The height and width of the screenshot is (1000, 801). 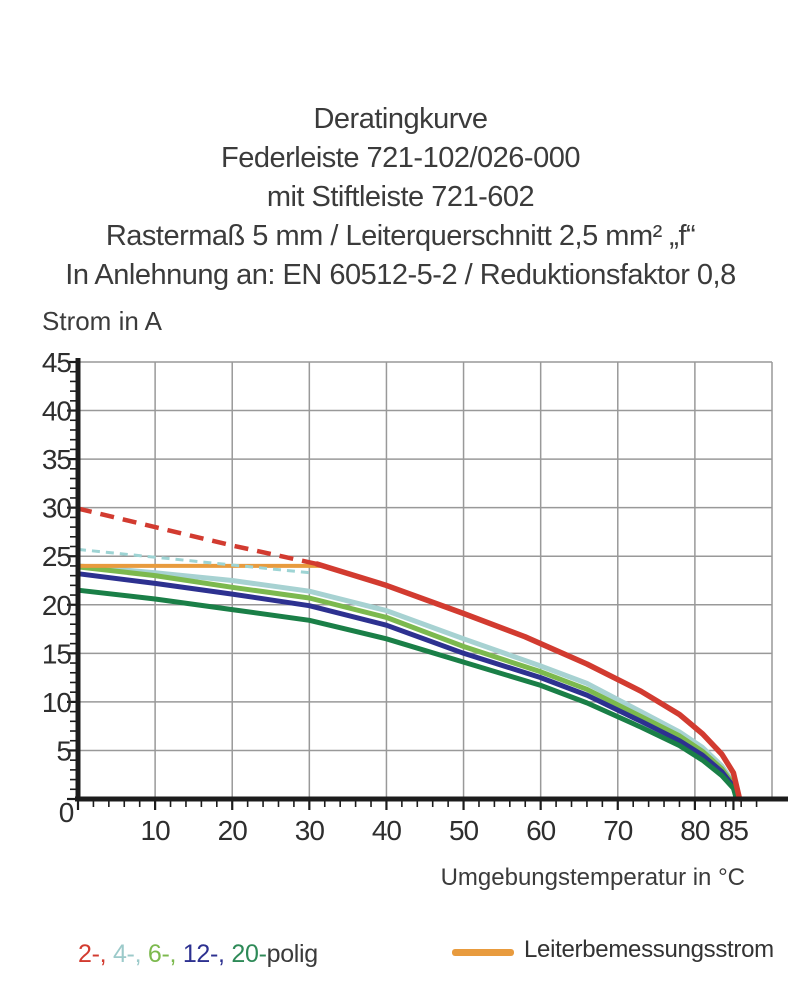 What do you see at coordinates (57, 653) in the screenshot?
I see `tick-label: 15` at bounding box center [57, 653].